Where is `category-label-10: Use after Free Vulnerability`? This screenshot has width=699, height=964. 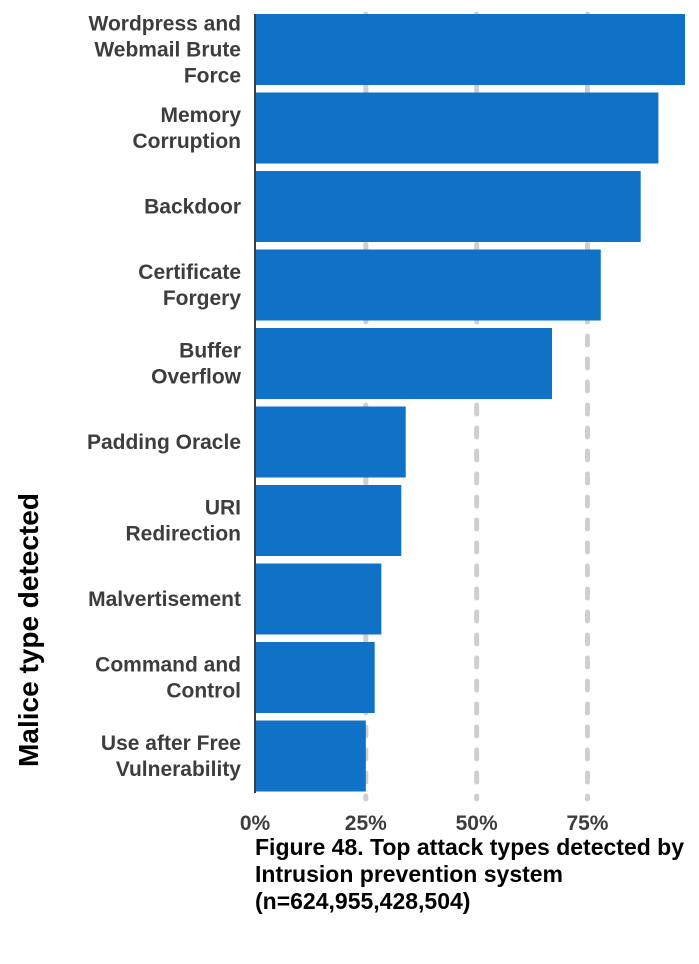 category-label-10: Use after Free Vulnerability is located at coordinates (171, 756).